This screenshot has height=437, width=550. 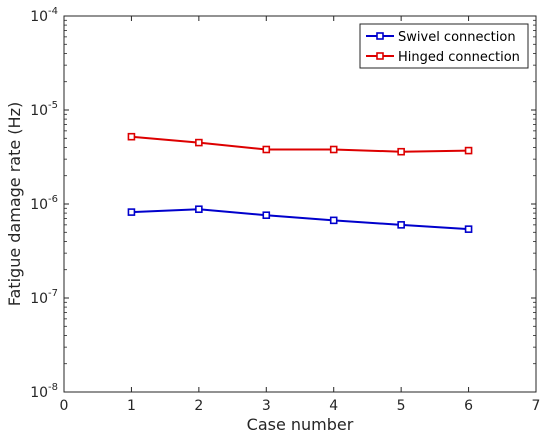 What do you see at coordinates (266, 406) in the screenshot?
I see `x-tick-label: 3` at bounding box center [266, 406].